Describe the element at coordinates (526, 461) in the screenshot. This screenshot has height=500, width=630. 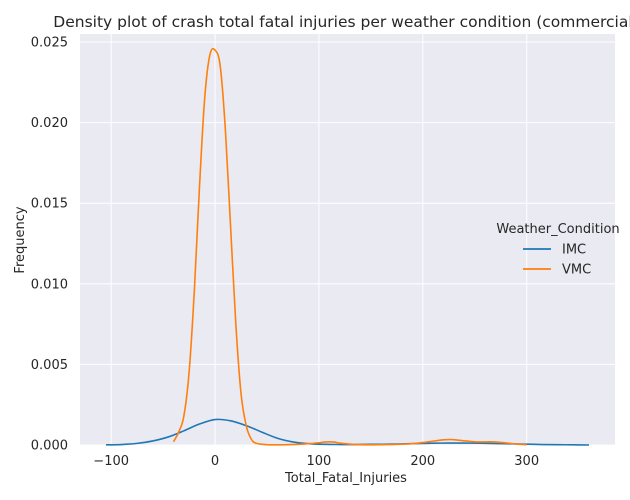
I see `x-tick-label: 300` at that location.